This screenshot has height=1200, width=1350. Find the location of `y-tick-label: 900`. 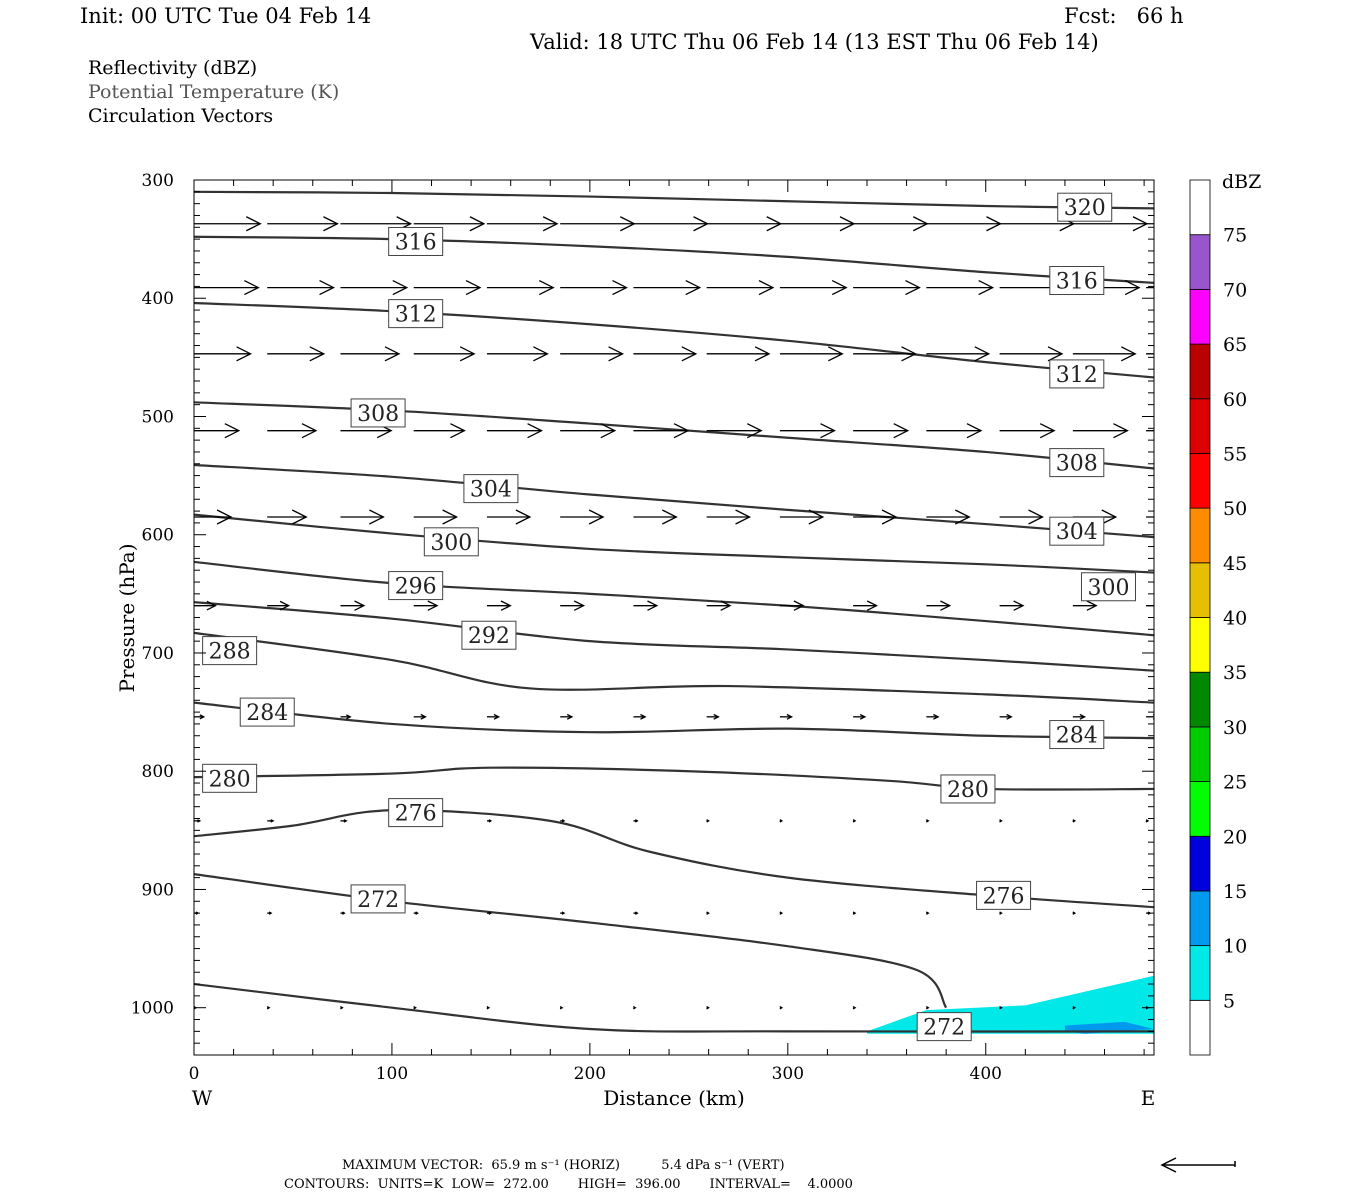

y-tick-label: 900 is located at coordinates (158, 890).